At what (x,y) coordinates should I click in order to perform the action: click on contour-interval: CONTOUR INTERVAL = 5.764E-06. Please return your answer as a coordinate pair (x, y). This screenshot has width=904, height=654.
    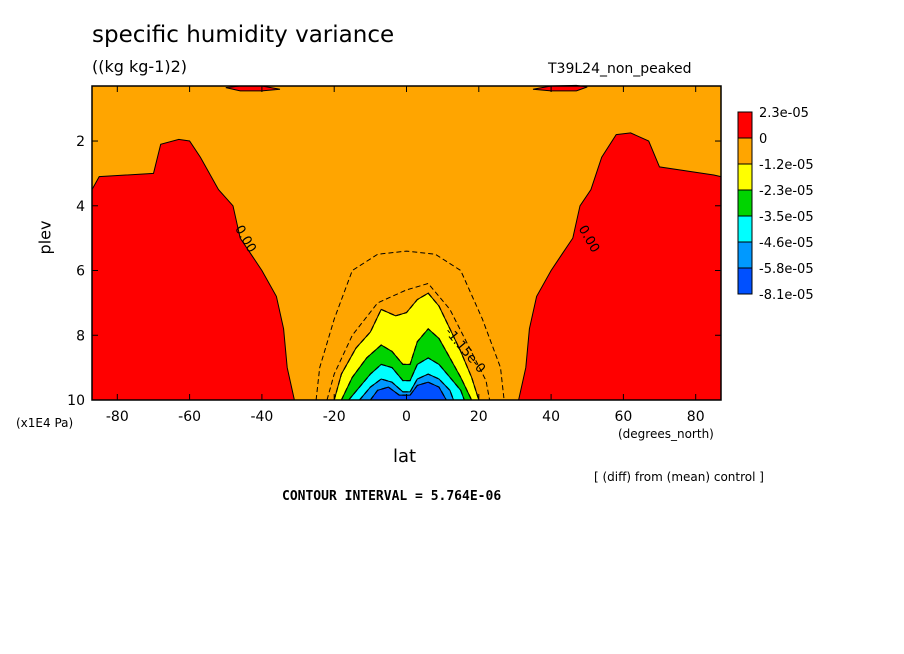
    Looking at the image, I should click on (392, 496).